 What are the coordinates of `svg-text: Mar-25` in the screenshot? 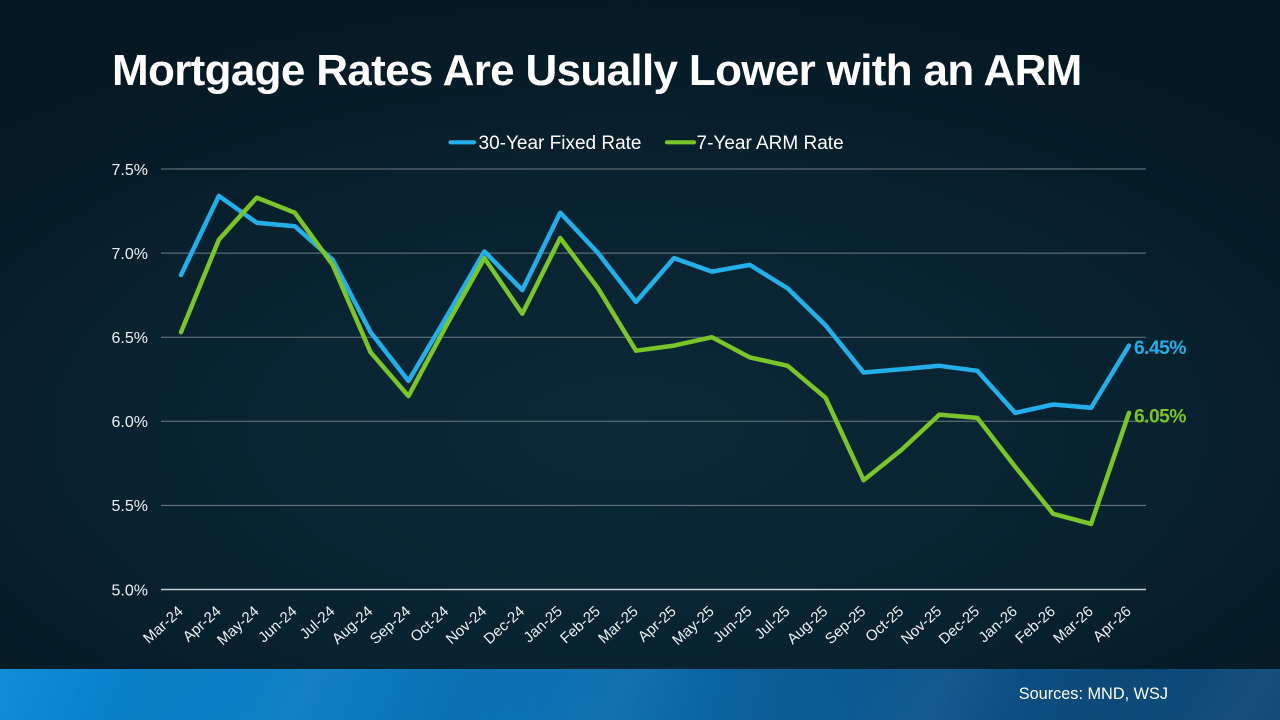 It's located at (618, 625).